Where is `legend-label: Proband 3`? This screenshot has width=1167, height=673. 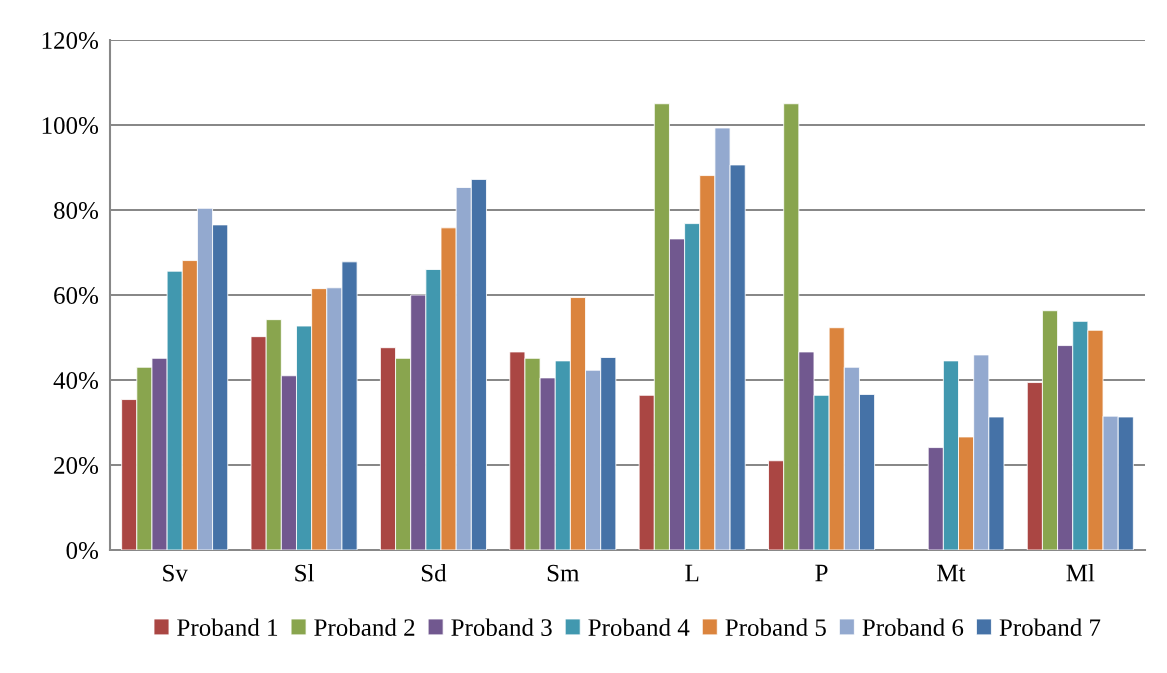 legend-label: Proband 3 is located at coordinates (501, 627).